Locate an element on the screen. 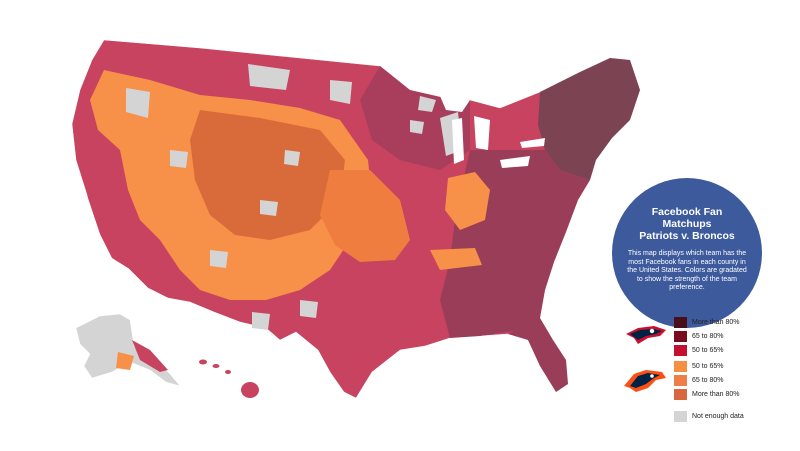 The height and width of the screenshot is (451, 800). region-colorado-core is located at coordinates (267, 175).